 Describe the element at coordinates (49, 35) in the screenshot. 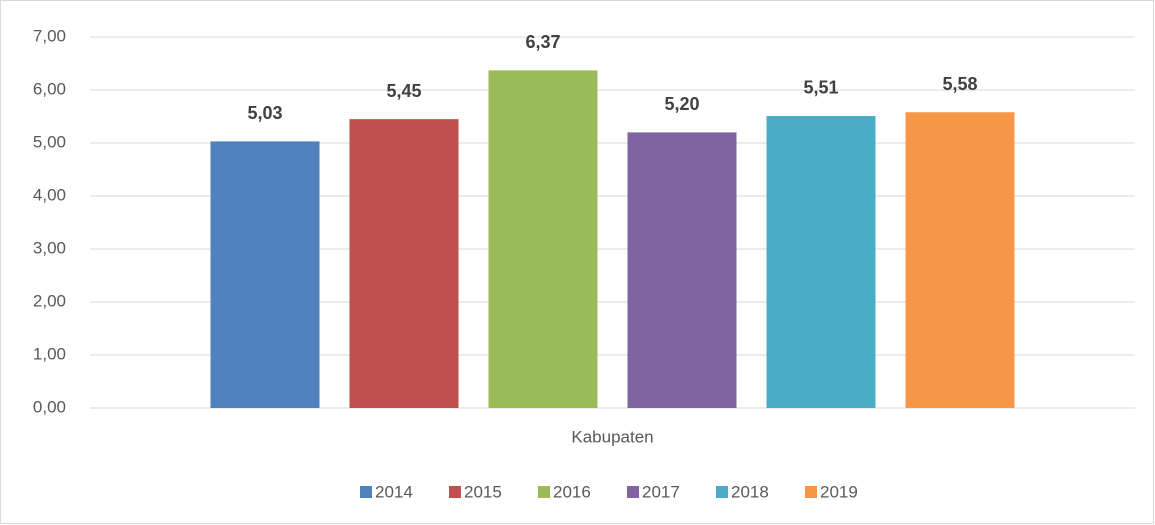

I see `y-tick-label: 7,00` at that location.